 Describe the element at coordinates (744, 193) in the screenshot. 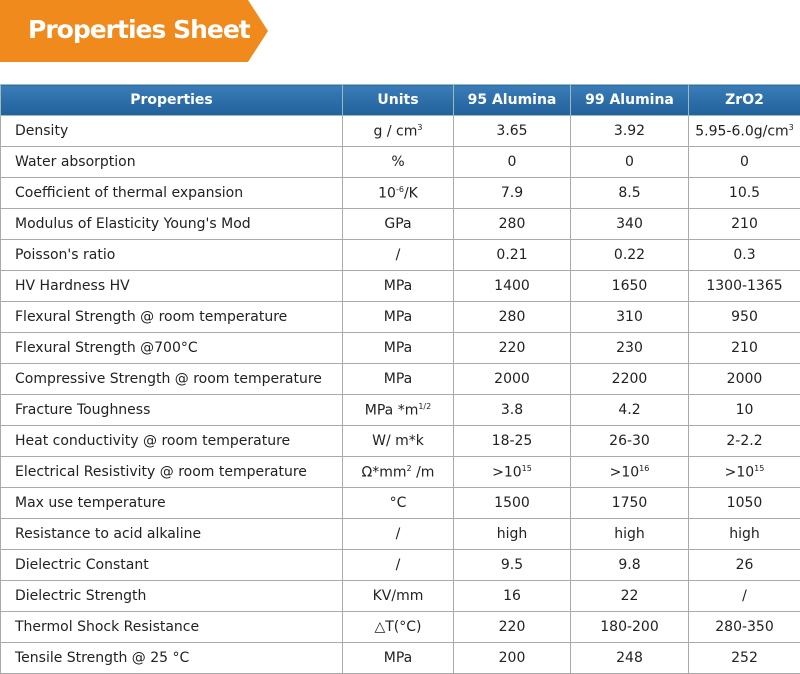

I see `cell: 10.5` at that location.